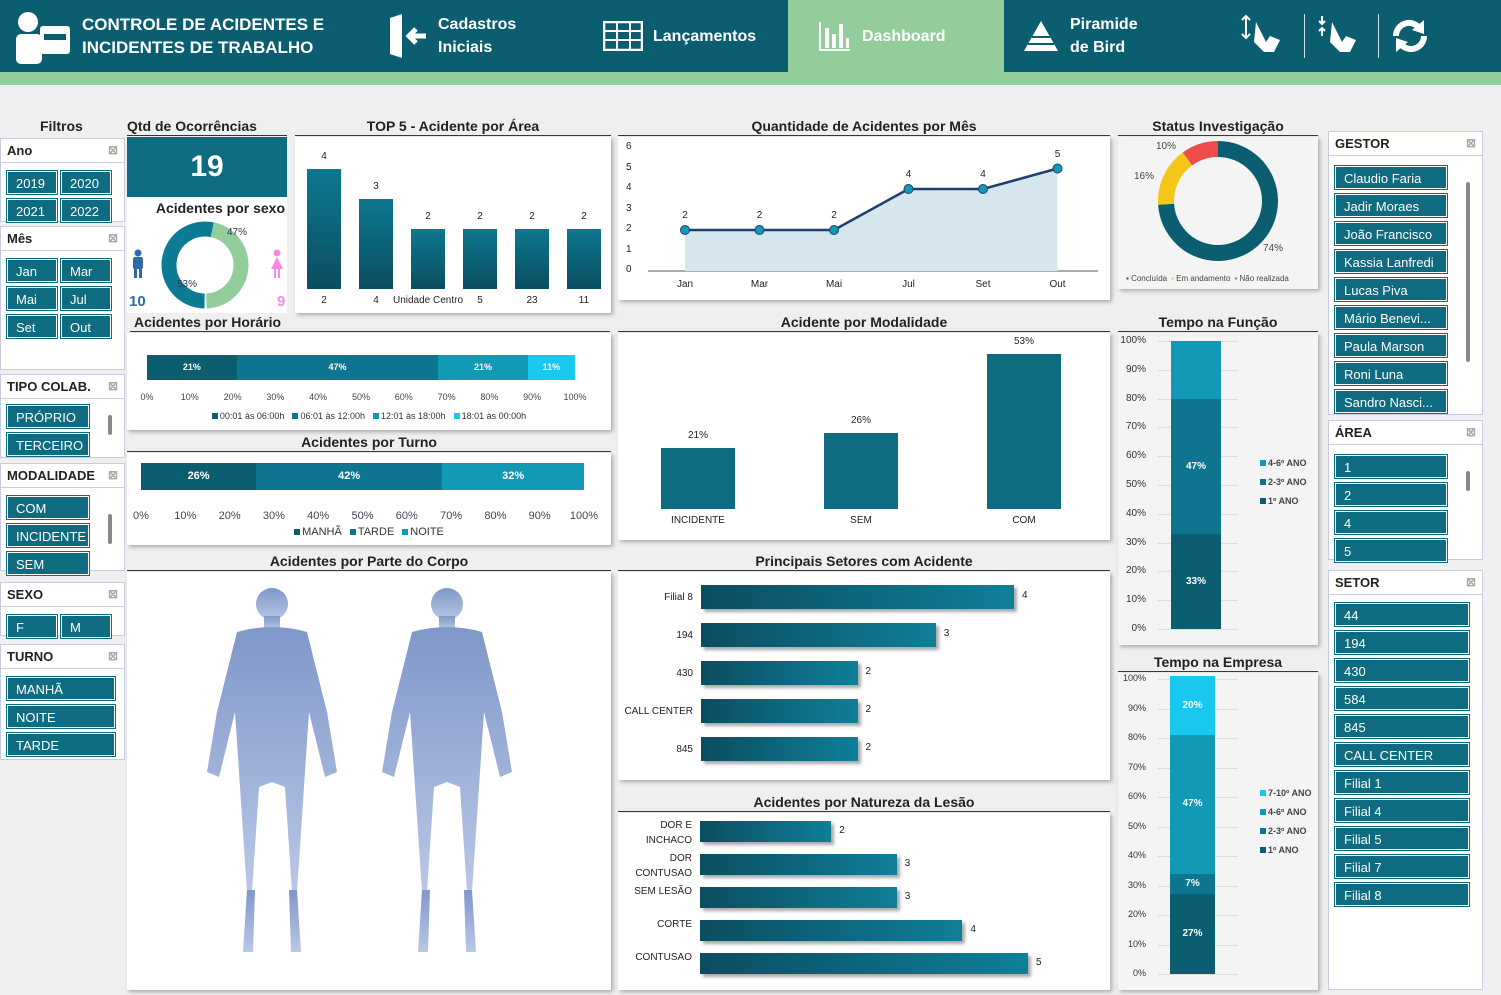 This screenshot has width=1501, height=995. Describe the element at coordinates (1402, 866) in the screenshot. I see `slicer-item-setor: Filial 7` at that location.